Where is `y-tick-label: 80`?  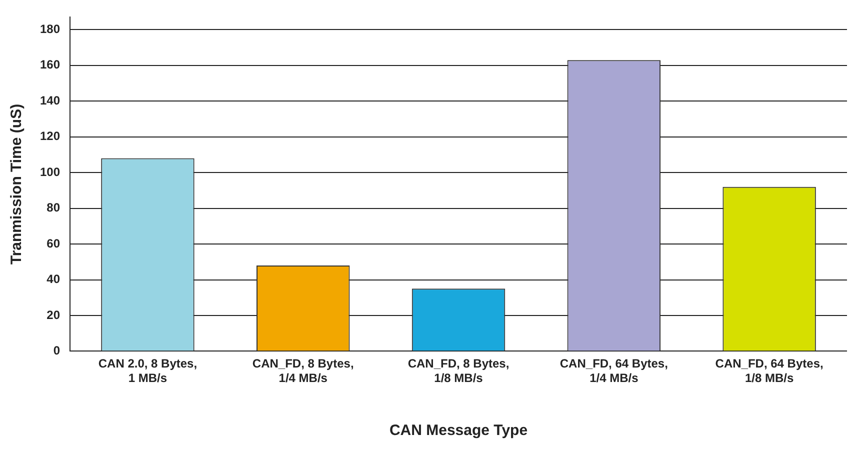 y-tick-label: 80 is located at coordinates (53, 207).